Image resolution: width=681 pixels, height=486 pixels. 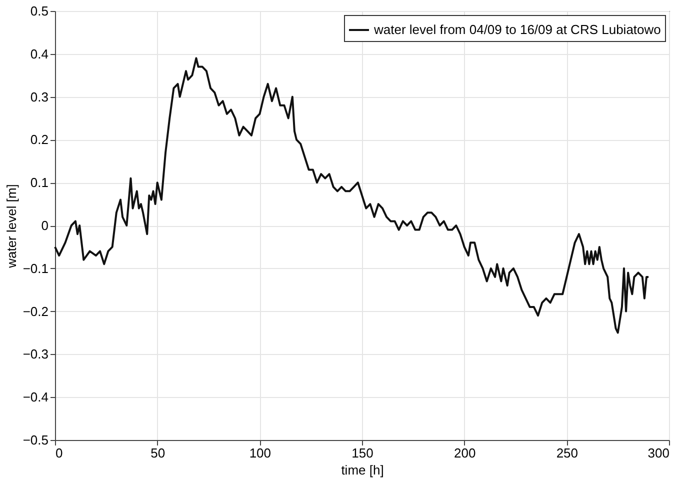 What do you see at coordinates (260, 453) in the screenshot?
I see `x-tick-label: 100` at bounding box center [260, 453].